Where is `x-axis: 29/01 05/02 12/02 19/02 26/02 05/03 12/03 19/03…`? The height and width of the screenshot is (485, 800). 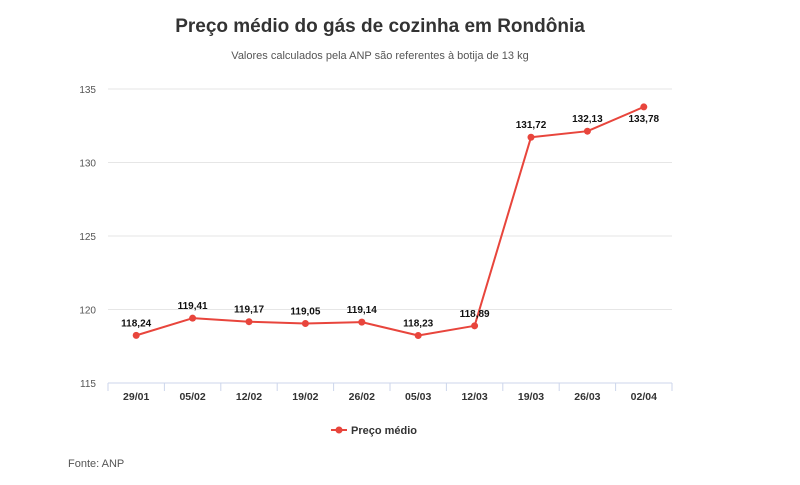
x-axis: 29/01 05/02 12/02 19/02 26/02 05/03 12/03 19/03… is located at coordinates (390, 392).